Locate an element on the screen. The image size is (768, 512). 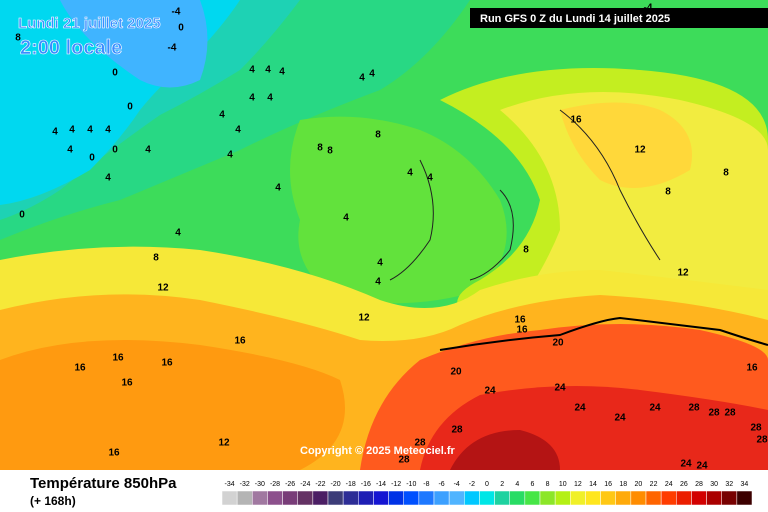
scale-label: -6 is located at coordinates (441, 484).